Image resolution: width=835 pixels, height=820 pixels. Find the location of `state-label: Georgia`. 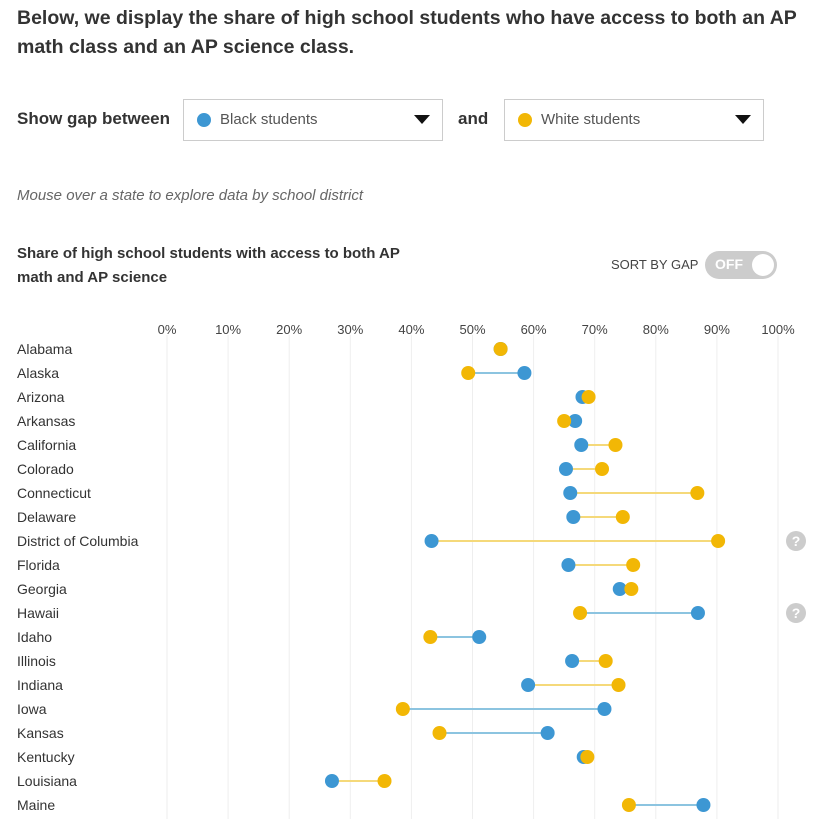

state-label: Georgia is located at coordinates (42, 589).